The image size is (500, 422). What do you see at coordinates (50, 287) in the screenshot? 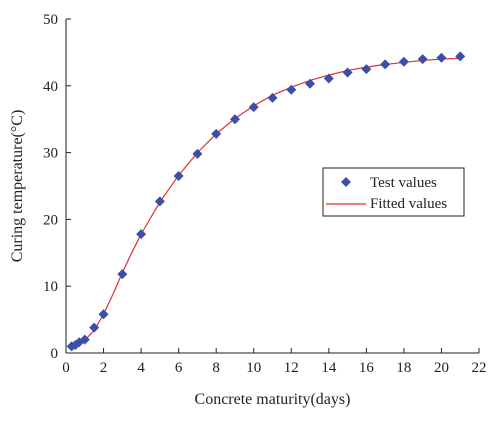
I see `y-tick-label: 10` at bounding box center [50, 287].